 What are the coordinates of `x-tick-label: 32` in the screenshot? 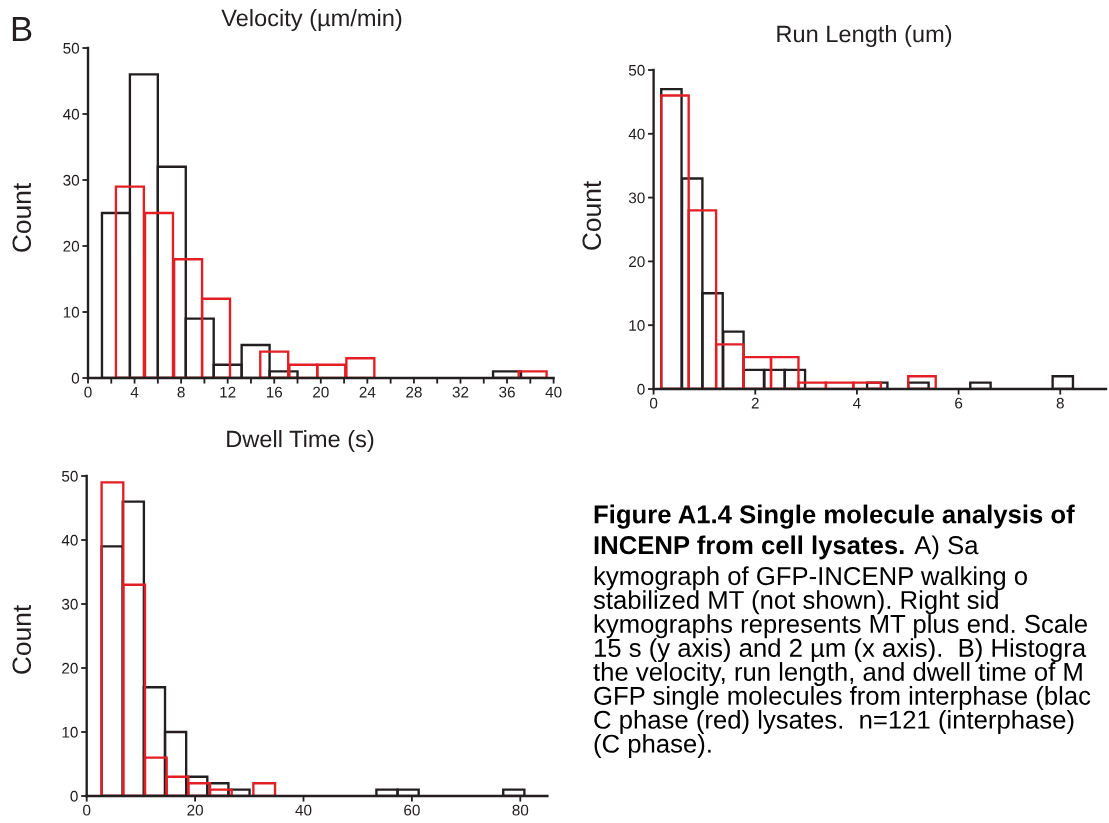 It's located at (460, 392).